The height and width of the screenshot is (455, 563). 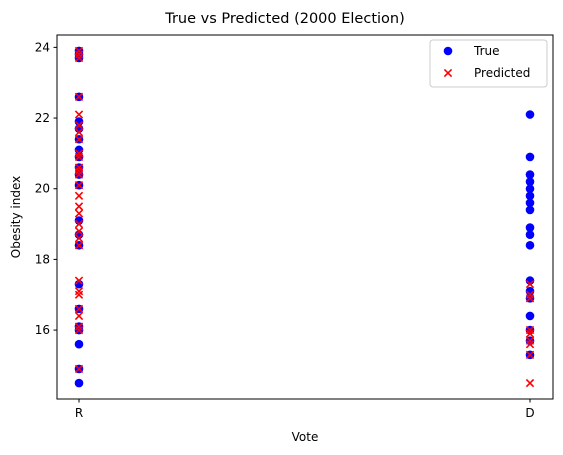 What do you see at coordinates (284, 19) in the screenshot?
I see `chart-title: True vs Predicted (2000 Election)` at bounding box center [284, 19].